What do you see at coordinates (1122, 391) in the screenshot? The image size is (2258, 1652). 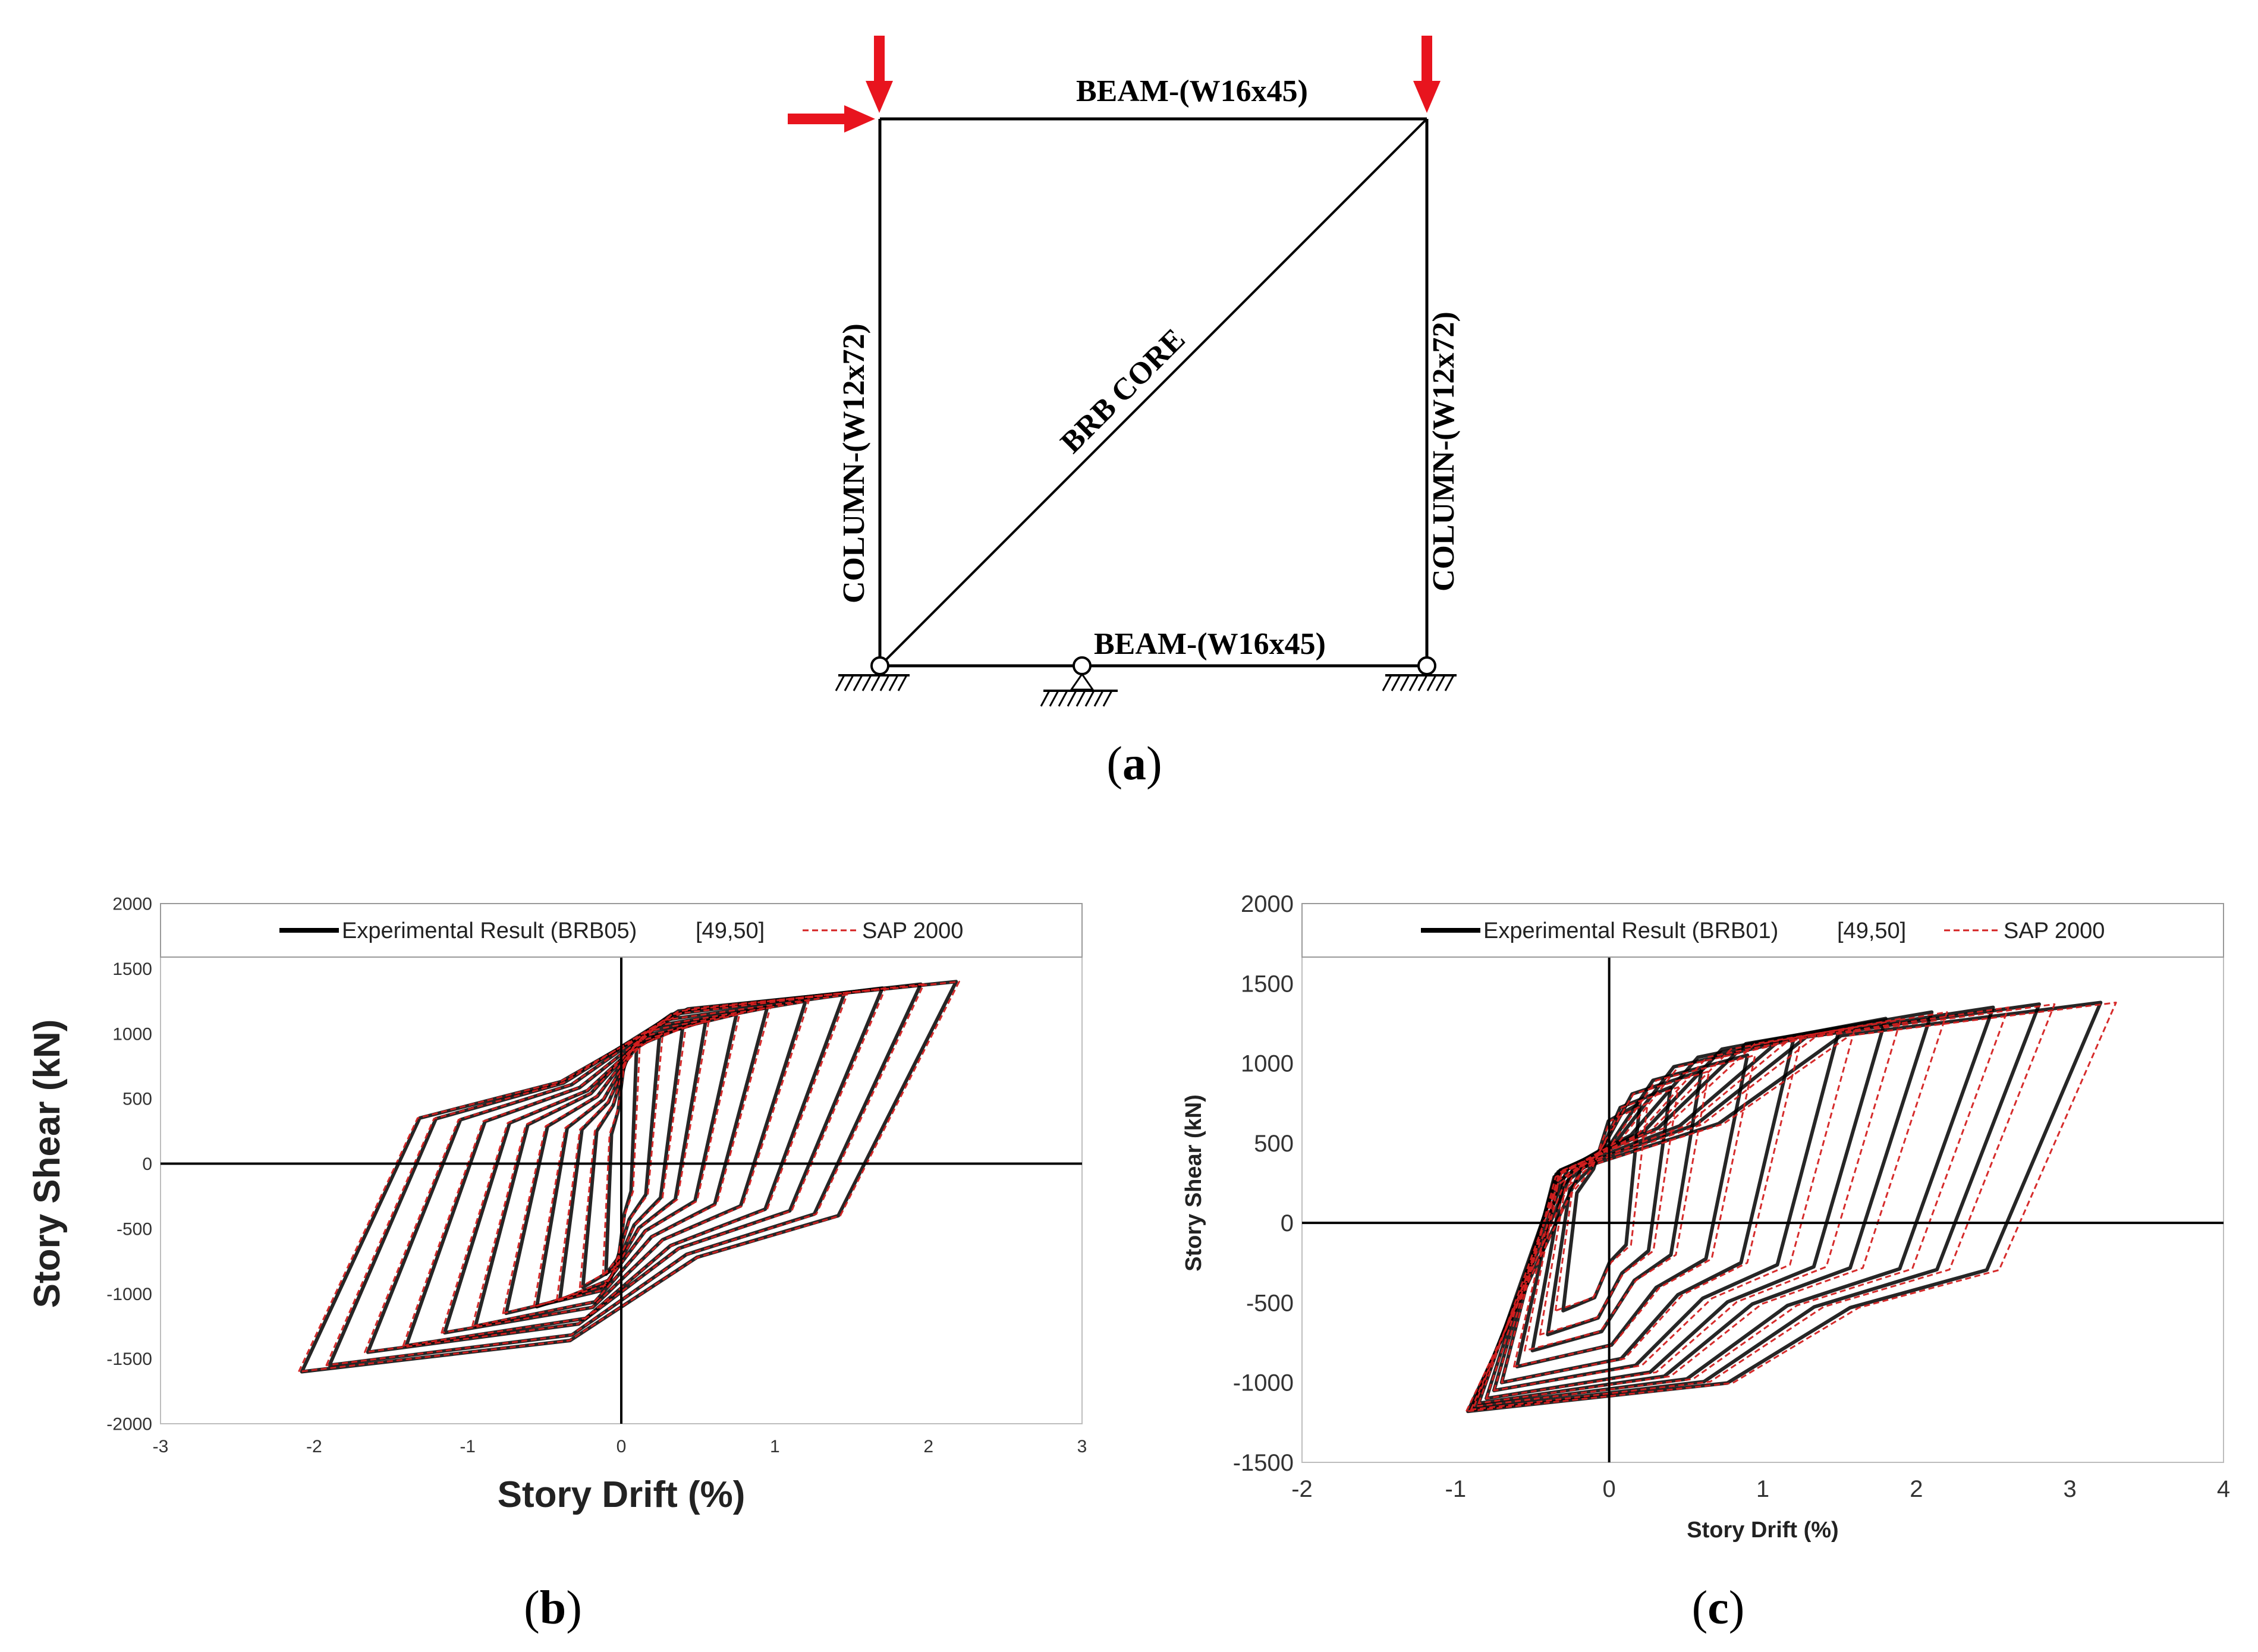 I see `brace-label: BRB CORE` at bounding box center [1122, 391].